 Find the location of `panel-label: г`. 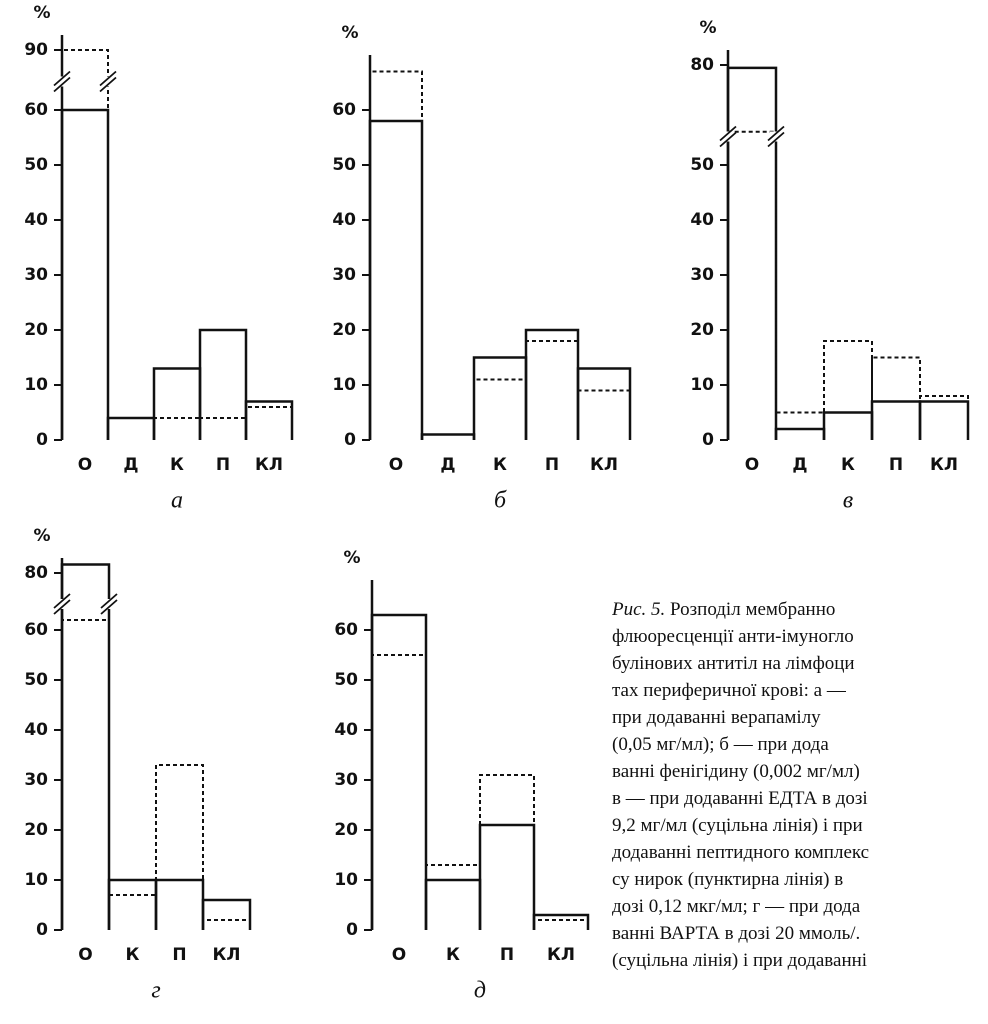

panel-label: г is located at coordinates (155, 991).